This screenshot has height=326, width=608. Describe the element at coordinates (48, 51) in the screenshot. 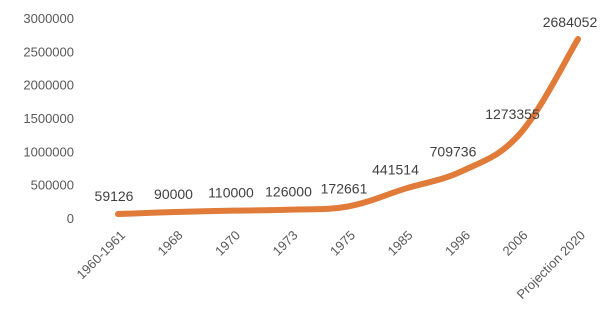

I see `y-tick-label: 2500000` at that location.